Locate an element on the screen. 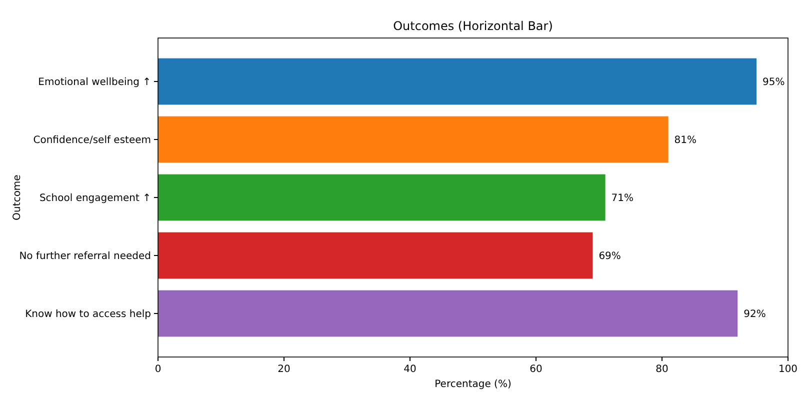  chart-title: Outcomes (Horizontal Bar) is located at coordinates (473, 26).